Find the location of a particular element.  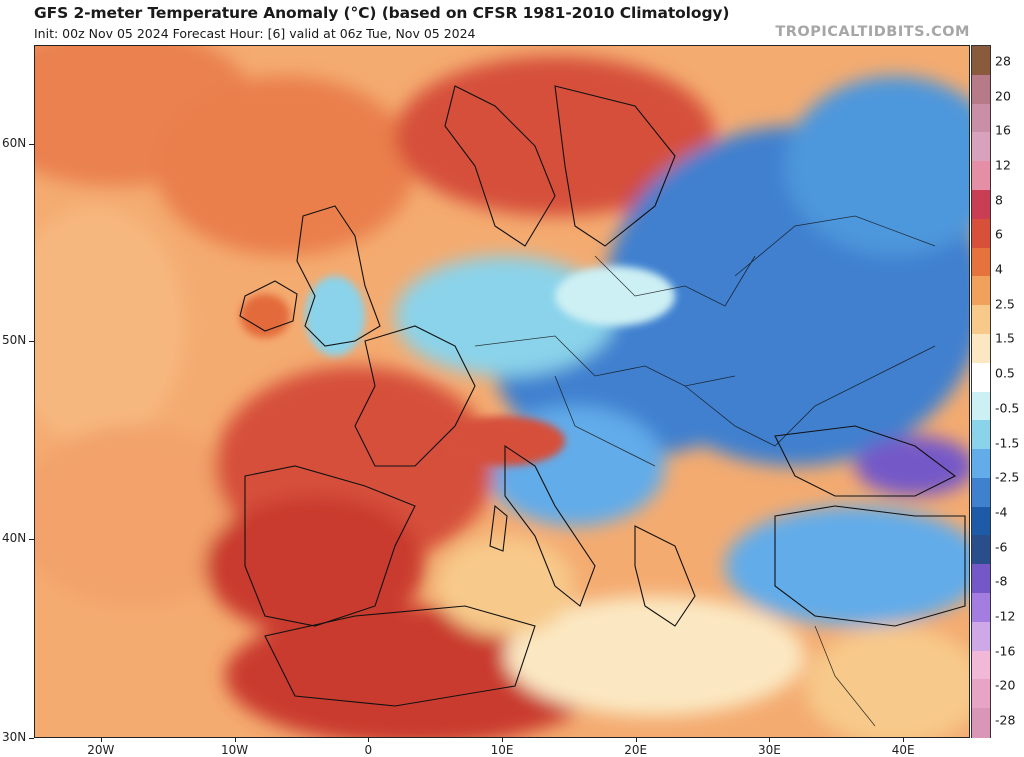

colorbar-label: 16 is located at coordinates (1003, 130).